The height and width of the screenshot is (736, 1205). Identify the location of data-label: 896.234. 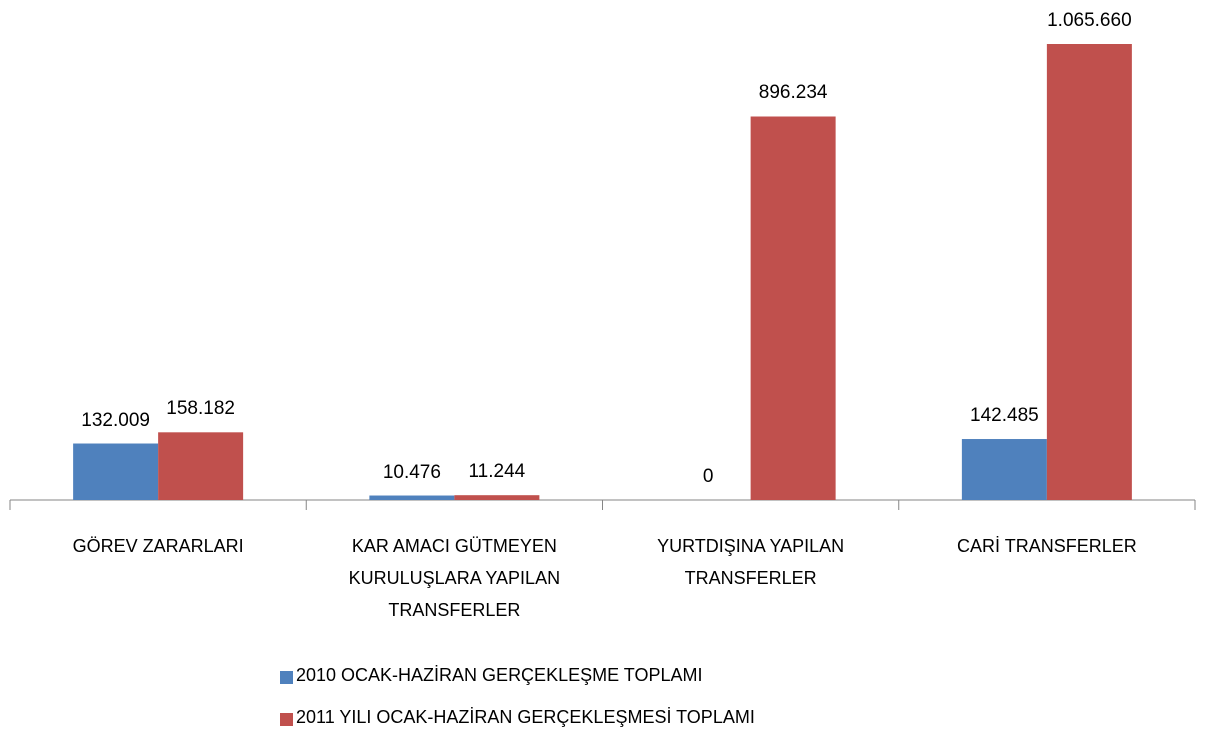
(793, 93).